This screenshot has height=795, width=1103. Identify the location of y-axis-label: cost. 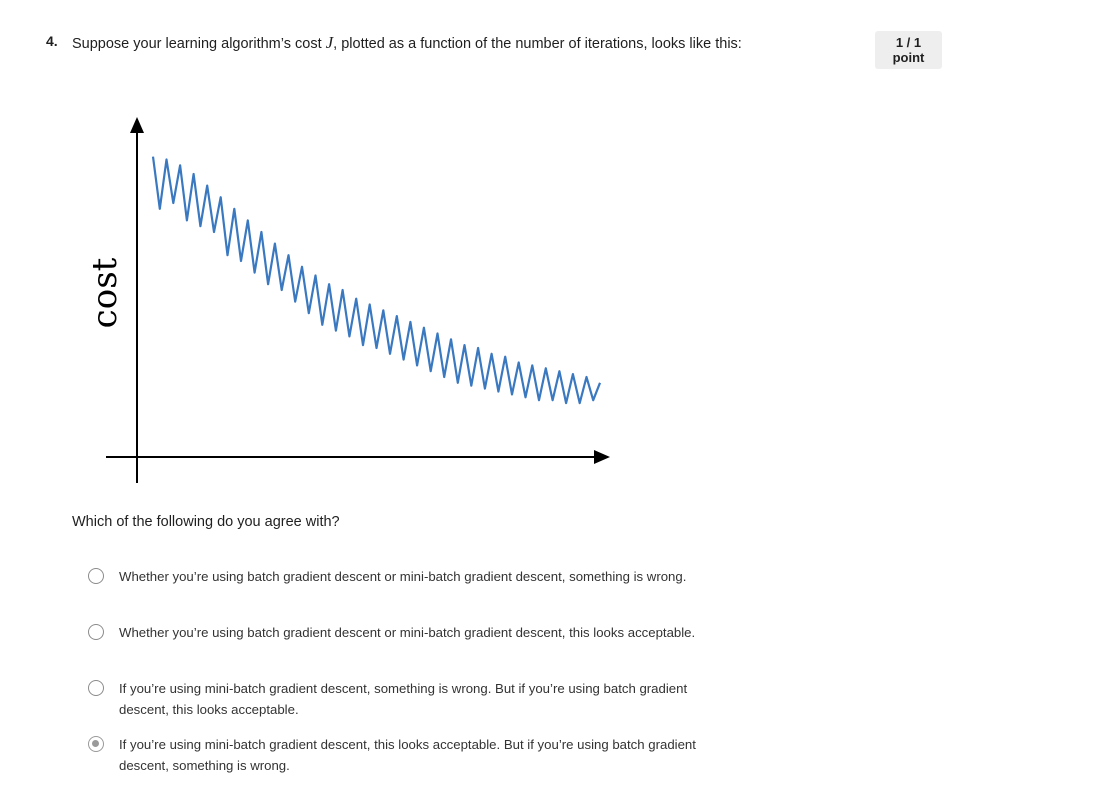
(105, 292).